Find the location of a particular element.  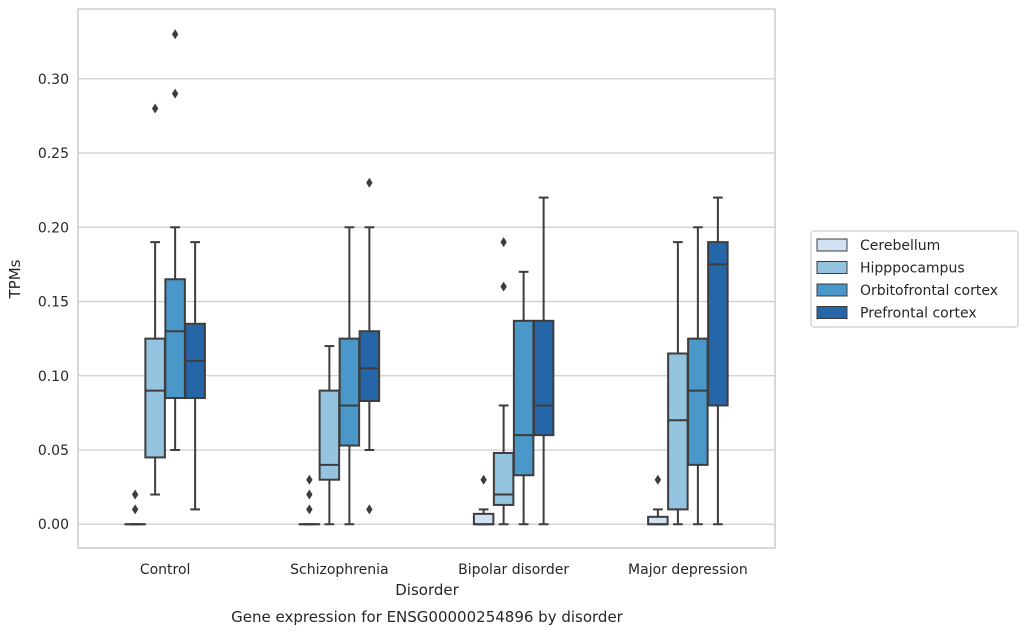

x-tick-label: Major depression is located at coordinates (688, 570).